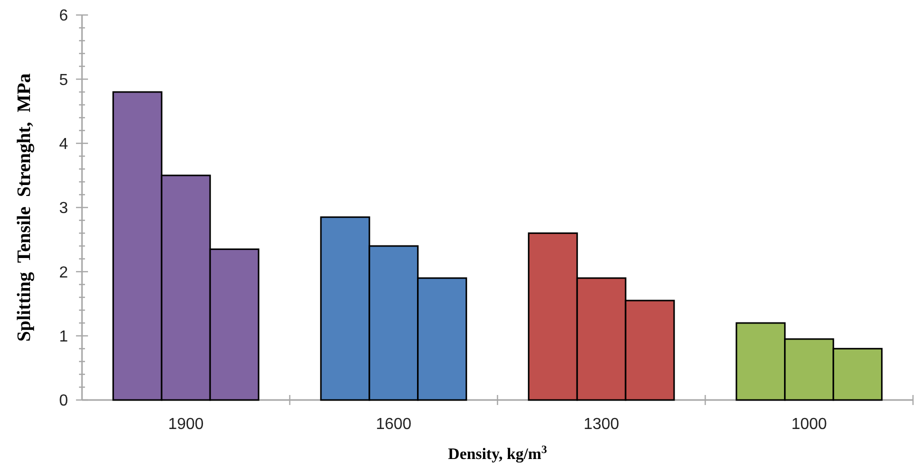 The width and height of the screenshot is (921, 469). What do you see at coordinates (63, 16) in the screenshot?
I see `y-tick-label: 6` at bounding box center [63, 16].